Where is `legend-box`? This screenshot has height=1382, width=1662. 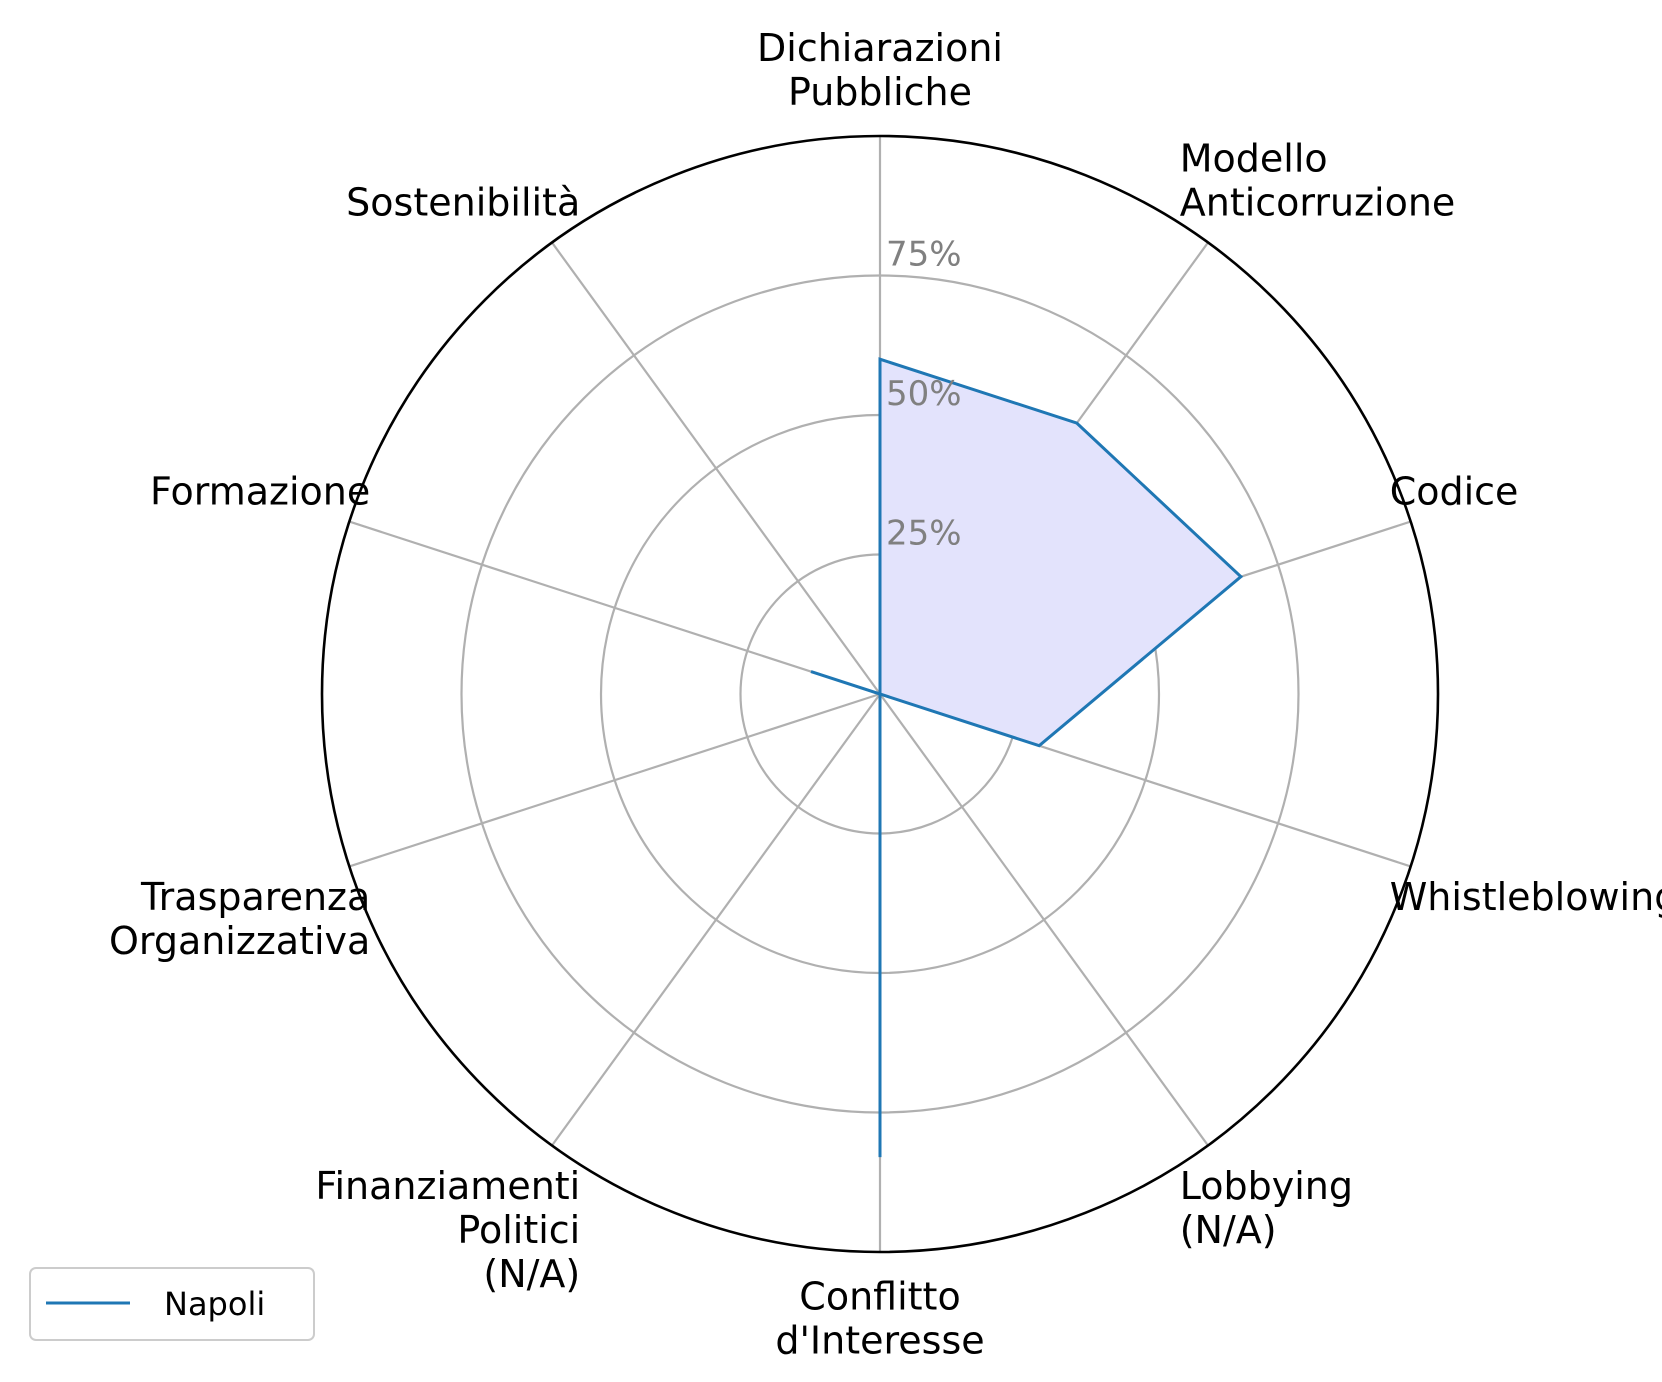 legend-box is located at coordinates (172, 1304).